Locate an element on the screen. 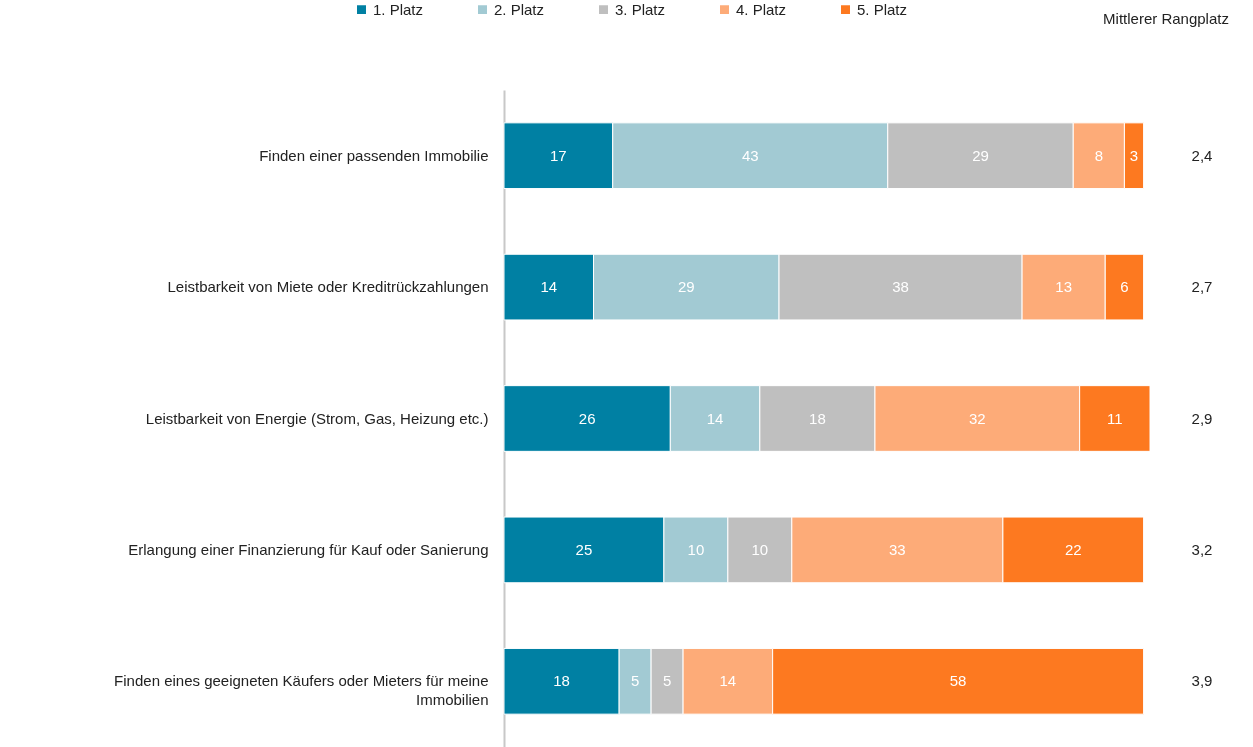 The width and height of the screenshot is (1253, 747). text: 3,2 is located at coordinates (1202, 549).